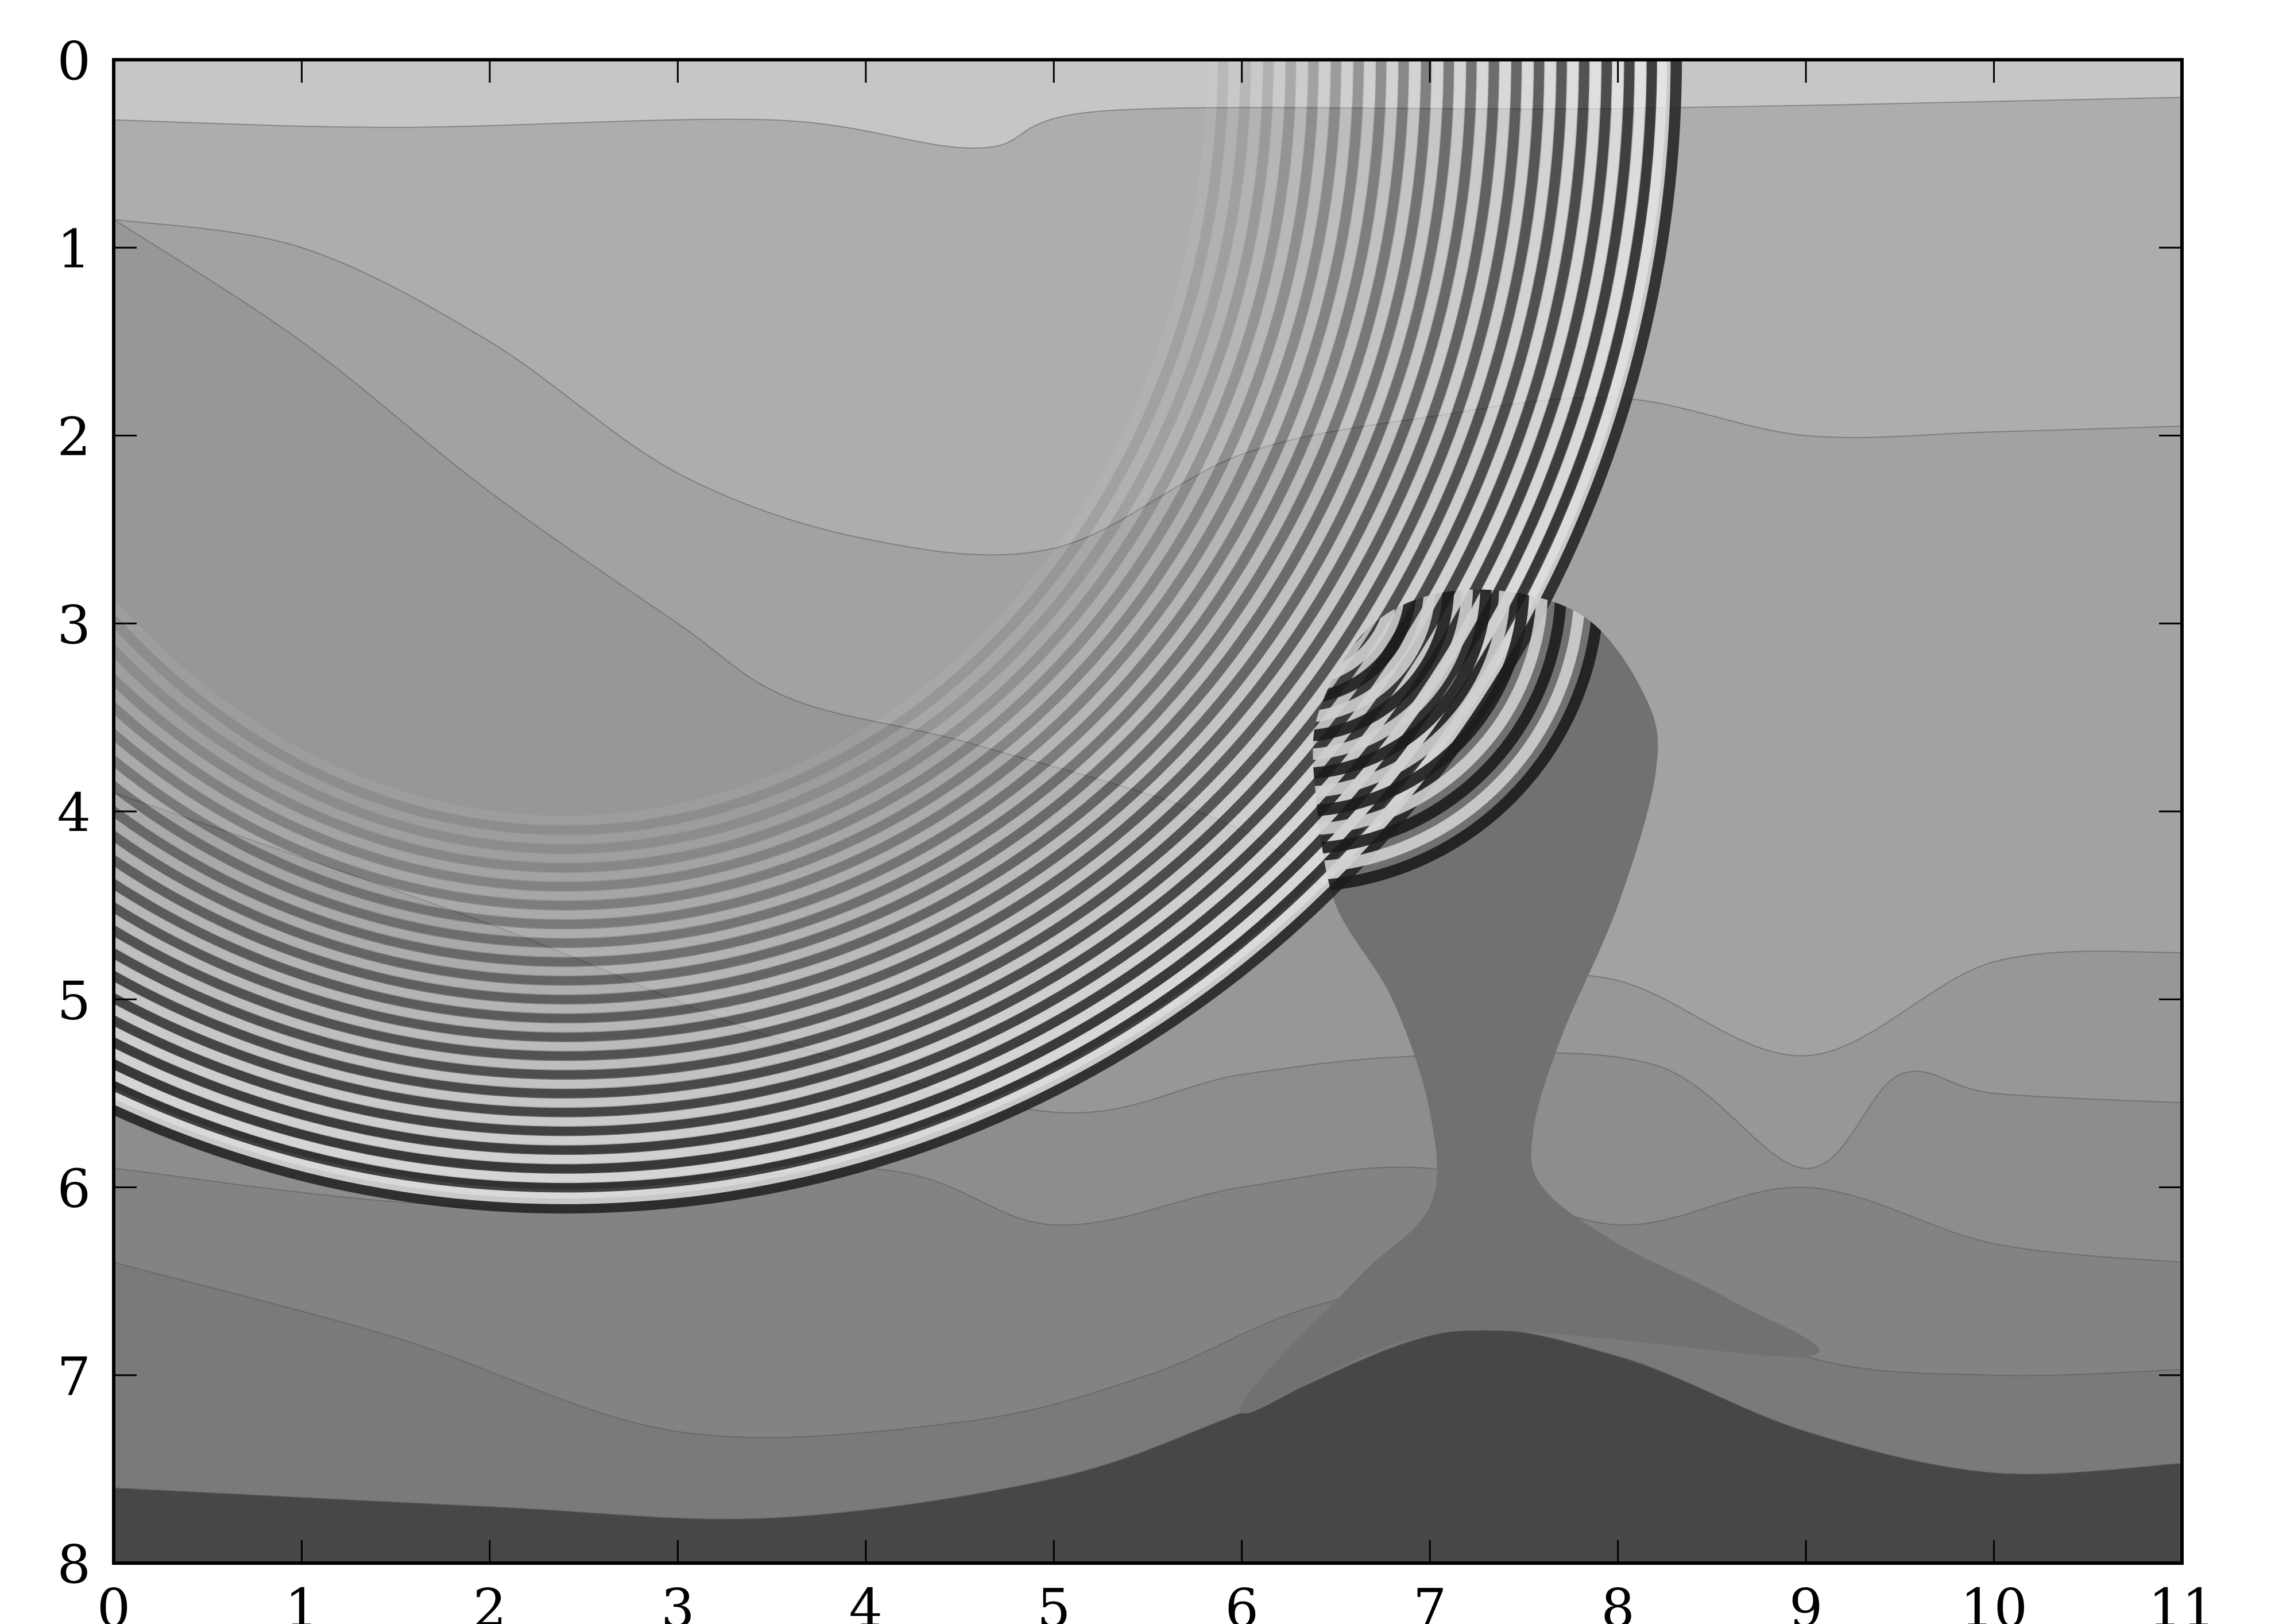 Image resolution: width=2275 pixels, height=1624 pixels. What do you see at coordinates (74, 625) in the screenshot?
I see `y-tick-label: 3` at bounding box center [74, 625].